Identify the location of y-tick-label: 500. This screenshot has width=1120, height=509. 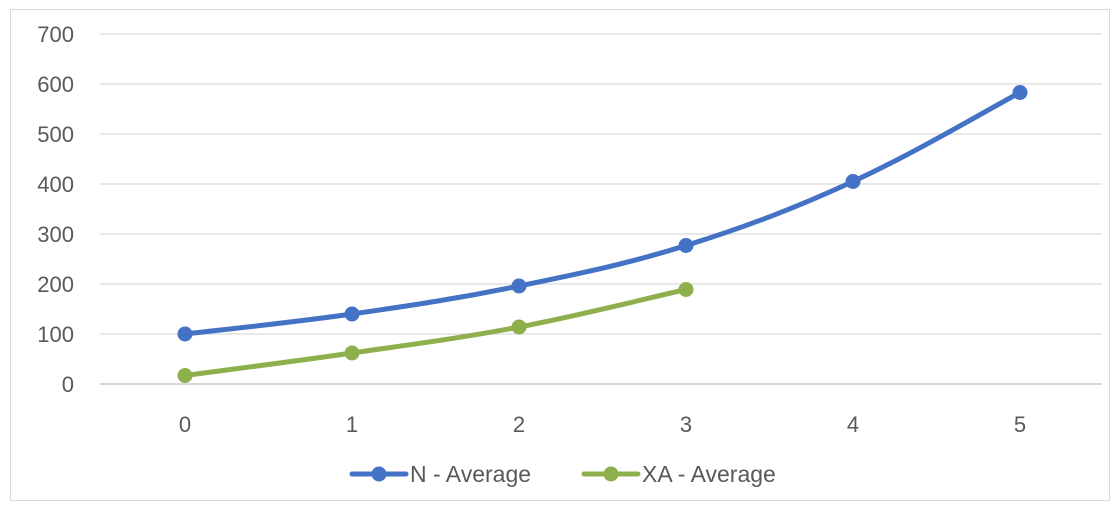
(55, 134).